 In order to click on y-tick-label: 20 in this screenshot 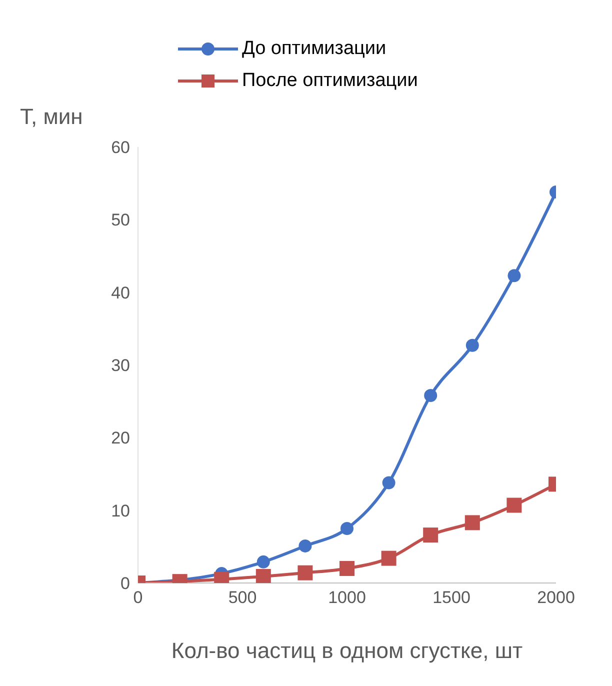, I will do `click(120, 438)`.